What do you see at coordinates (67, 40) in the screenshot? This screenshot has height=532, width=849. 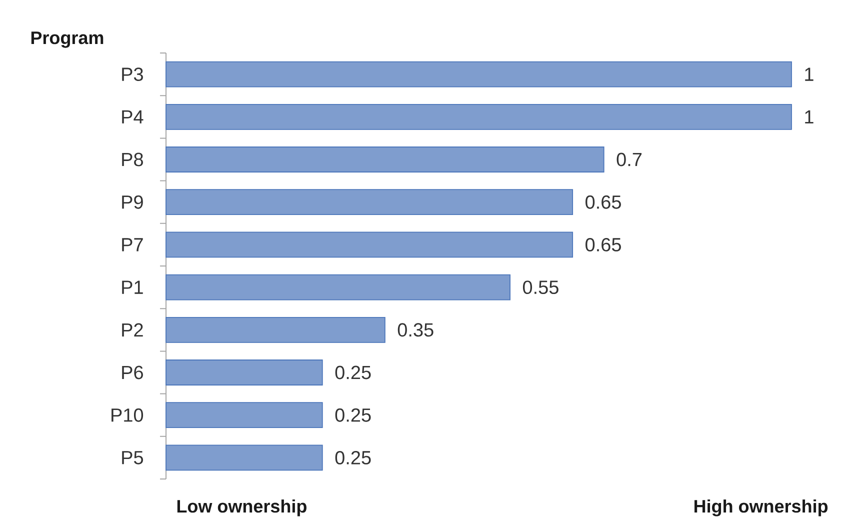 I see `y-axis-title: Program` at bounding box center [67, 40].